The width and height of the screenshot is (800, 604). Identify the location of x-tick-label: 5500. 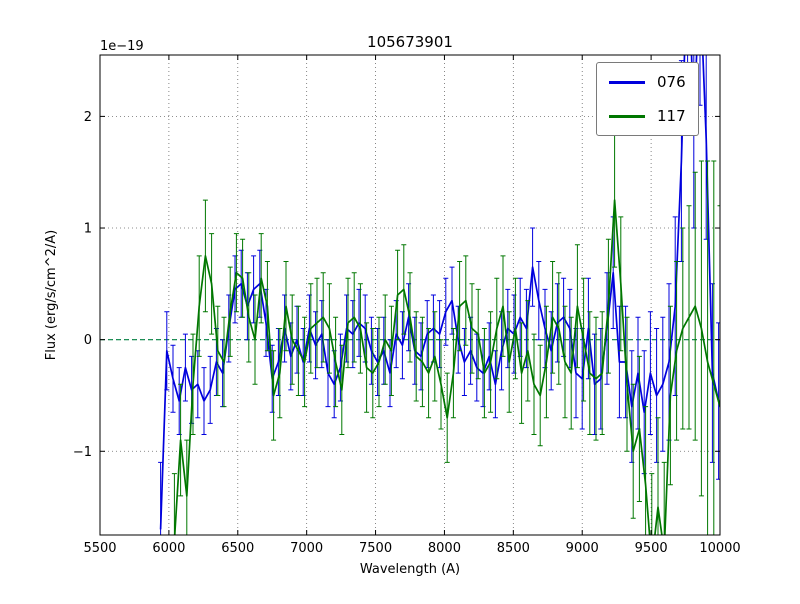
(99, 548).